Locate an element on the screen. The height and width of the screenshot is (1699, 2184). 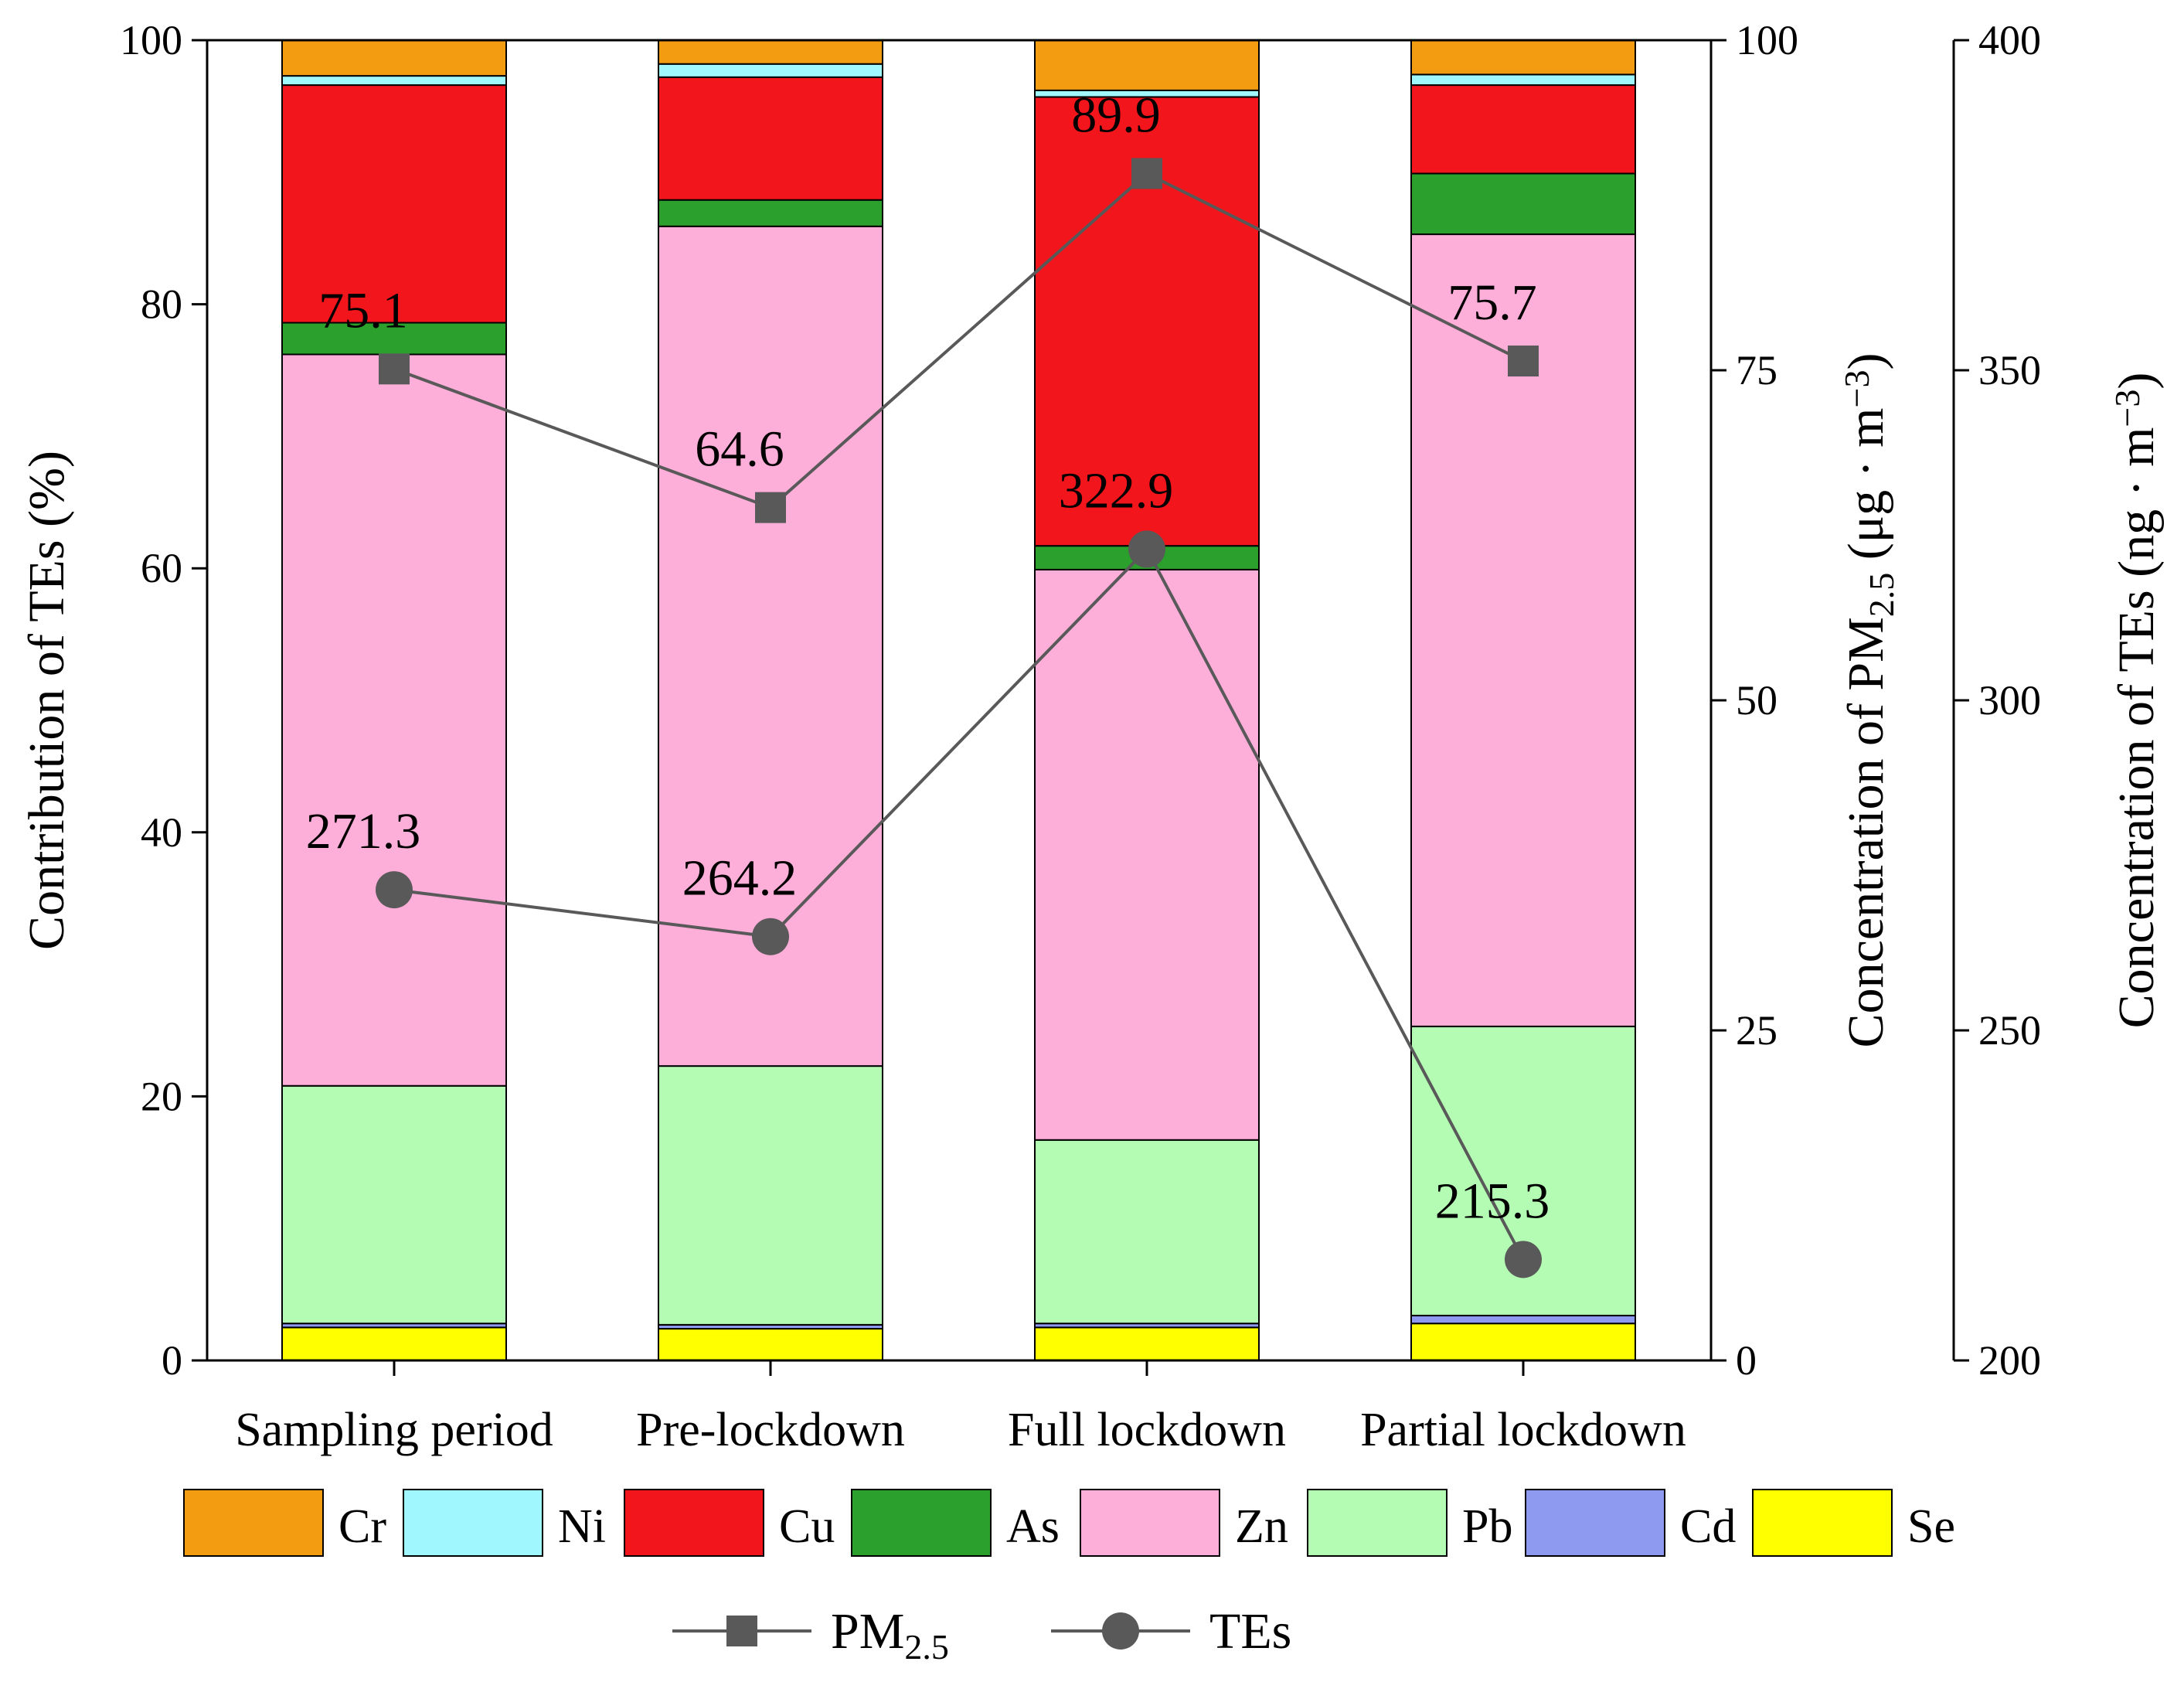
tes-tick-label: 350 is located at coordinates (2010, 370).